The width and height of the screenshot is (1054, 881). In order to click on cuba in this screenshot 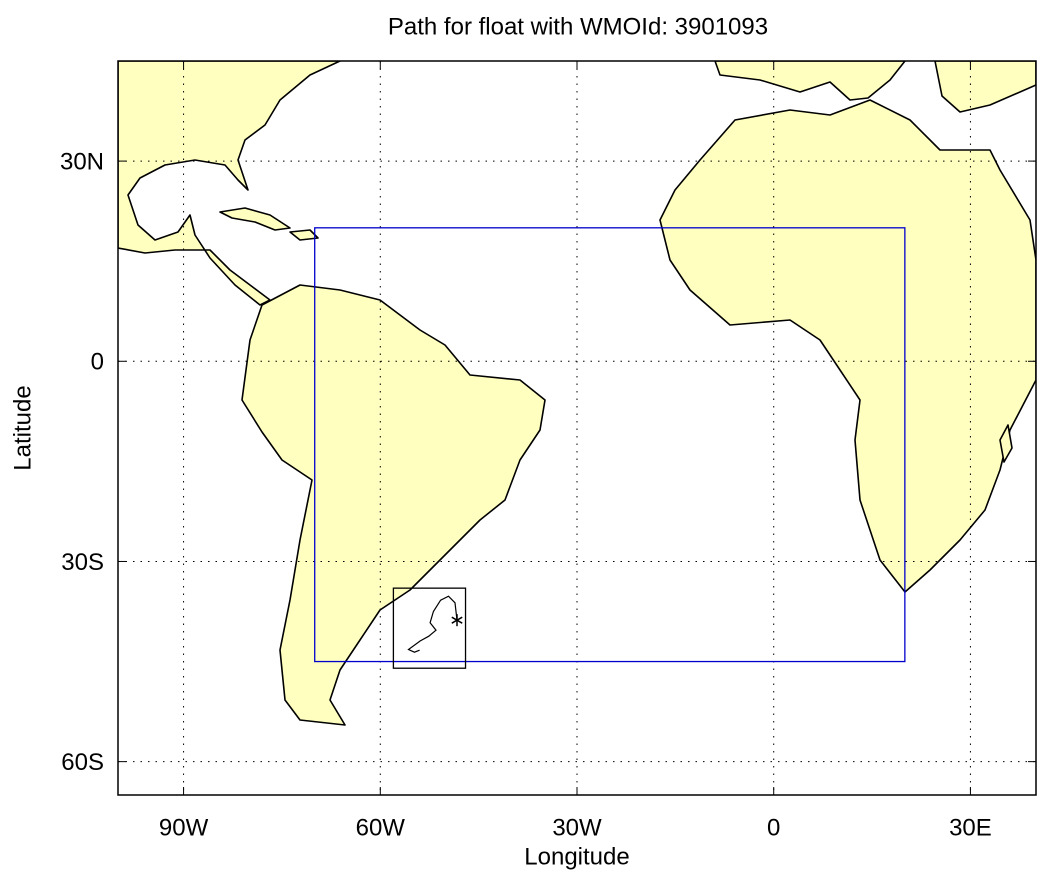, I will do `click(255, 219)`.